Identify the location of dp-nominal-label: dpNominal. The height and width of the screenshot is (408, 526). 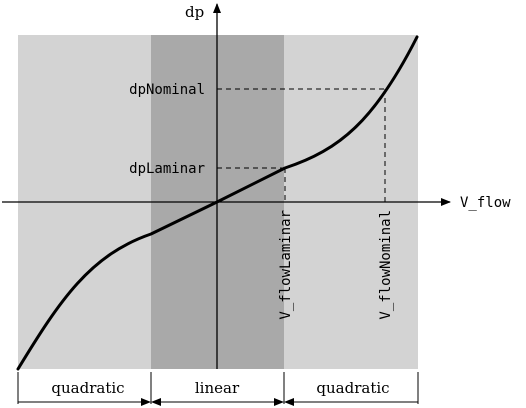
(167, 90).